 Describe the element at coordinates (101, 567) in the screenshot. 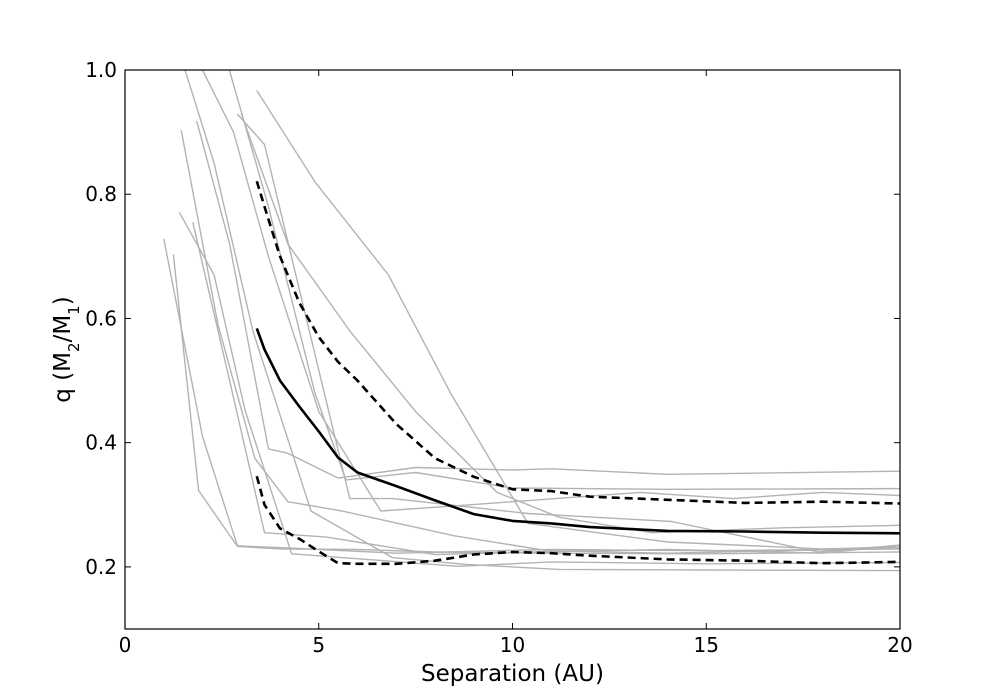

I see `y-tick-label: 0.2` at that location.